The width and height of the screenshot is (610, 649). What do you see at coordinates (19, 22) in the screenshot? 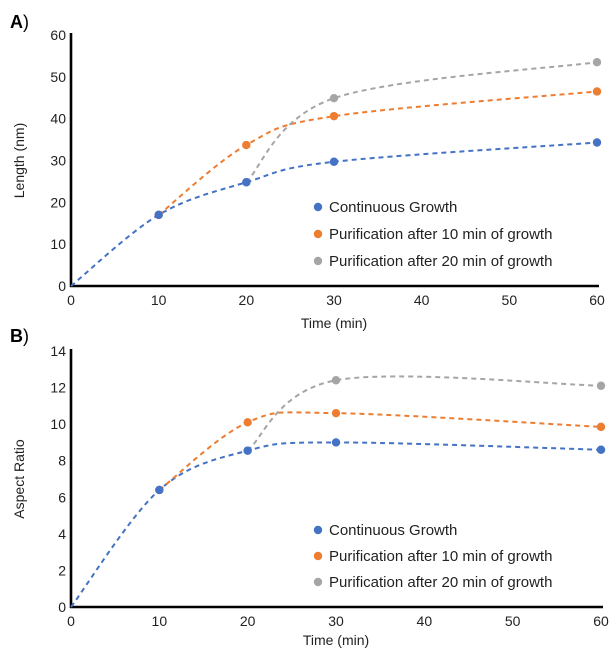
I see `panel-label: A)` at bounding box center [19, 22].